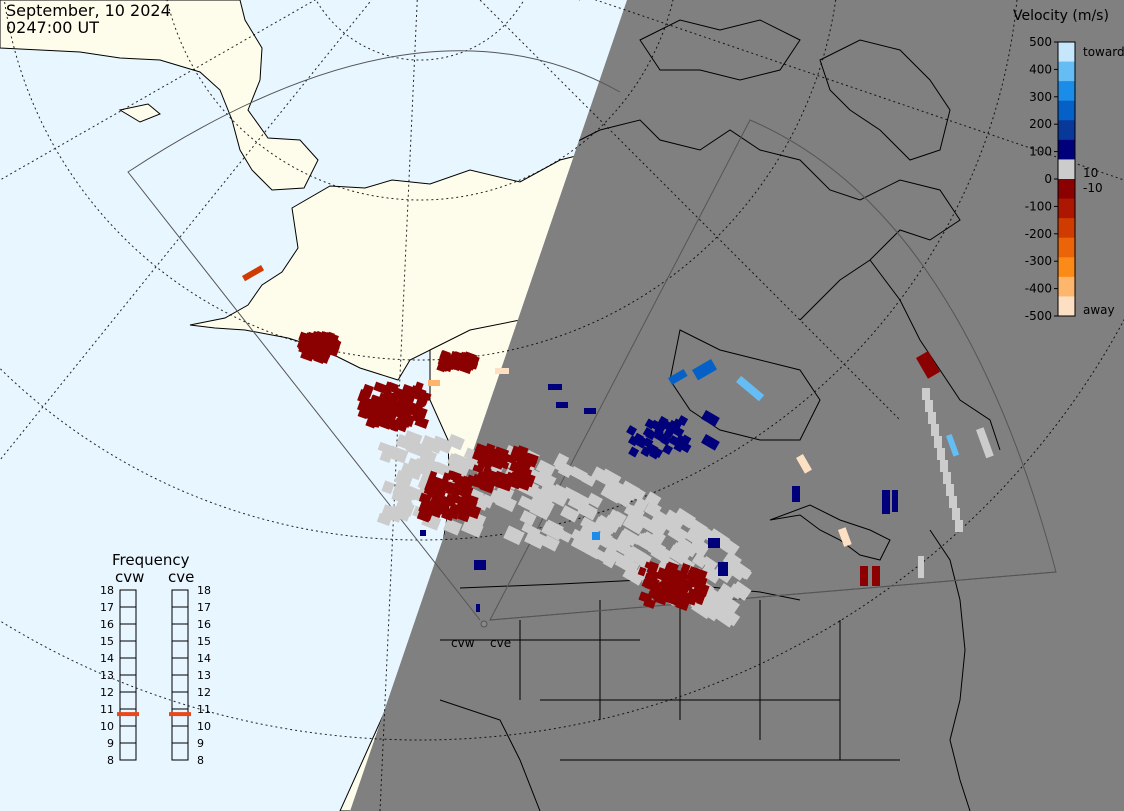 Image resolution: width=1124 pixels, height=811 pixels. Describe the element at coordinates (1038, 234) in the screenshot. I see `velocity-tick-label: -200` at that location.